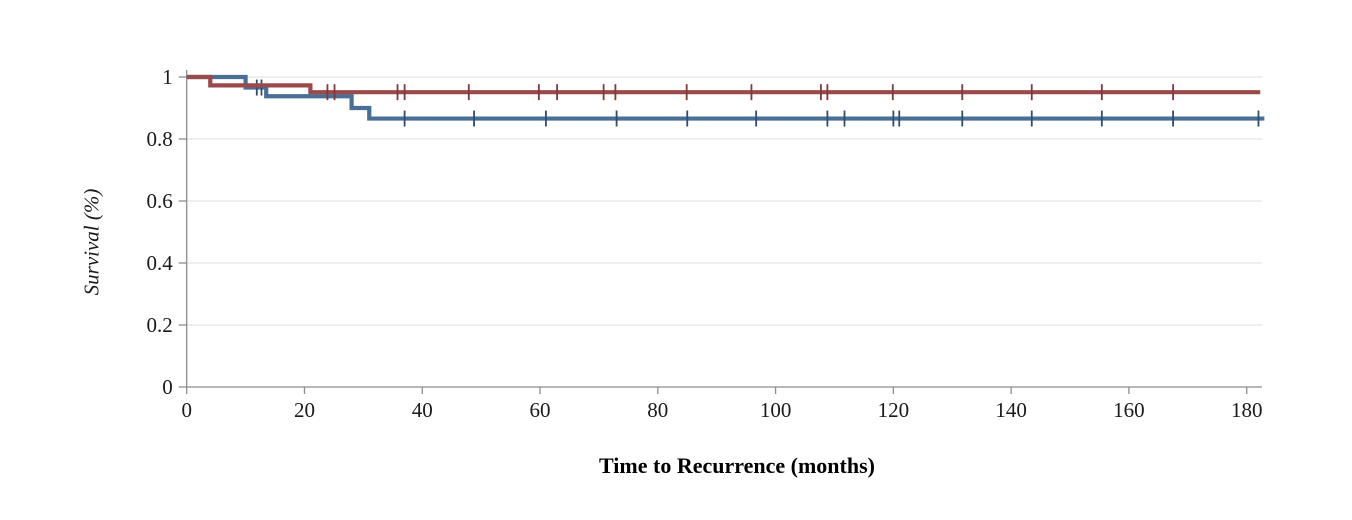 This screenshot has width=1352, height=520. Describe the element at coordinates (422, 410) in the screenshot. I see `x-tick-label: 40` at that location.